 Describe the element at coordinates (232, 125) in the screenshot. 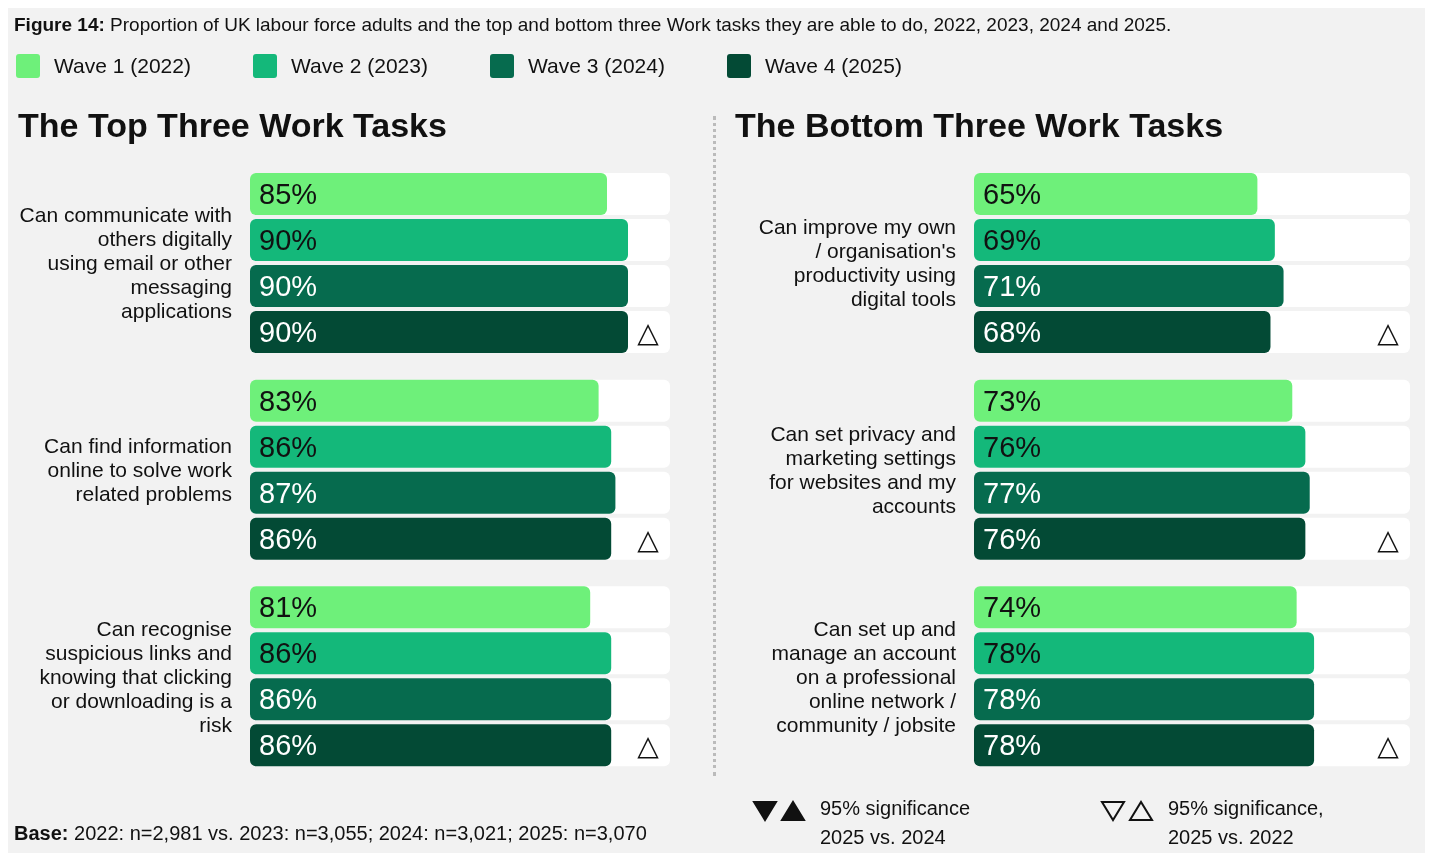

I see `chart-title: The Top Three Work Tasks` at that location.